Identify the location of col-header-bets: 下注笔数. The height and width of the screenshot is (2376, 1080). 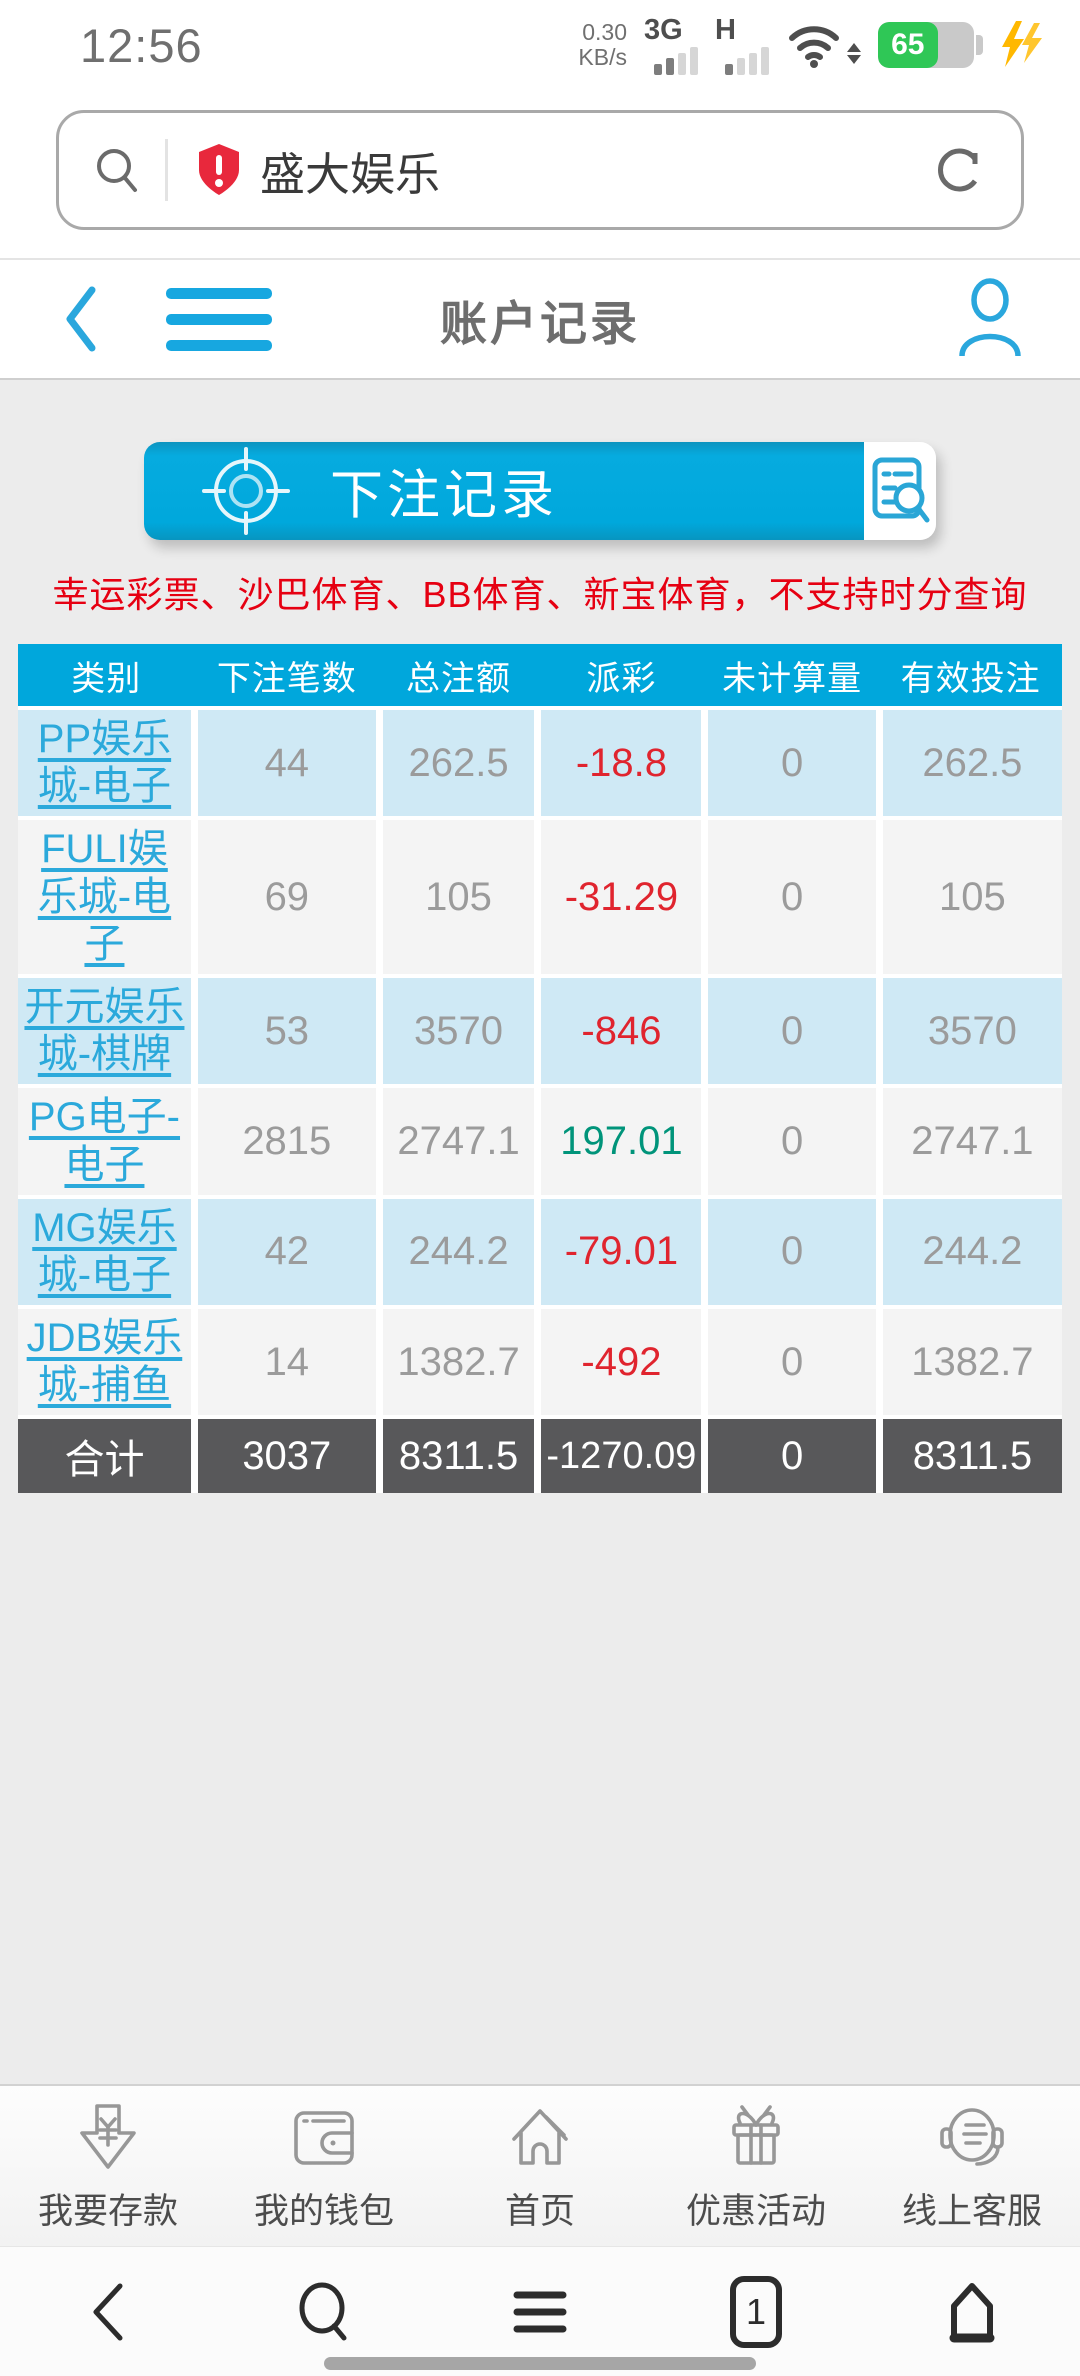
(287, 676).